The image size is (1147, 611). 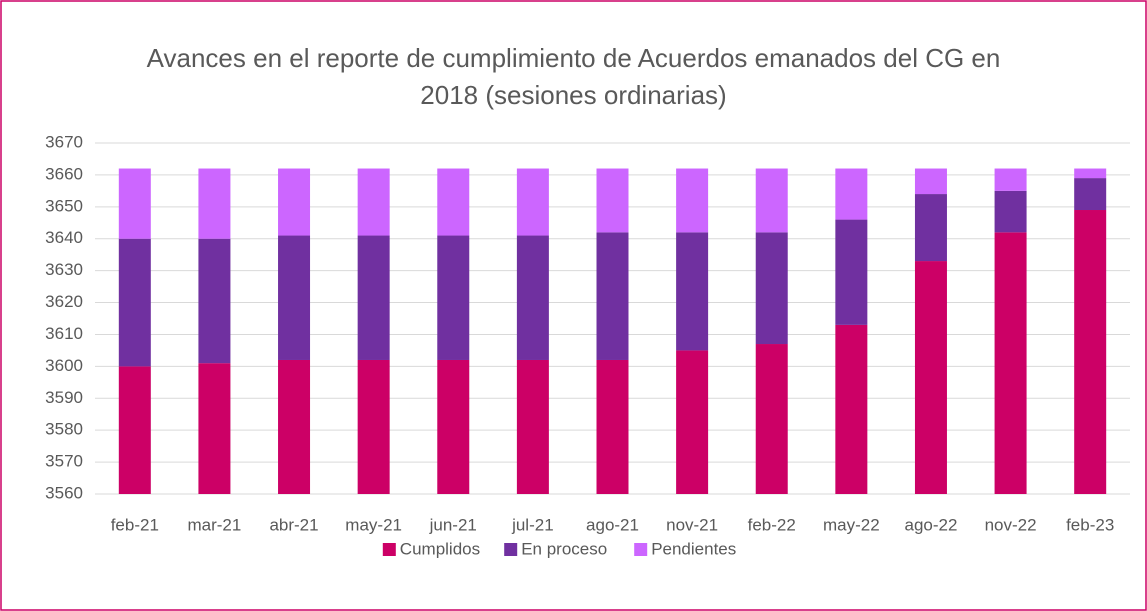 What do you see at coordinates (440, 548) in the screenshot?
I see `legend-label: Cumplidos` at bounding box center [440, 548].